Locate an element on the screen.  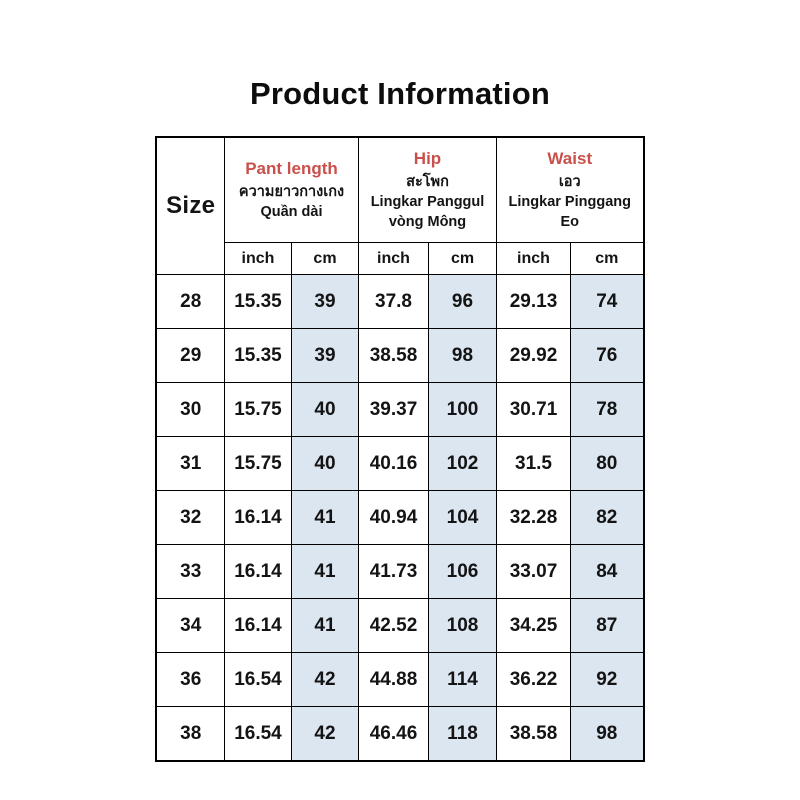
waist-cm-value: 87 is located at coordinates (607, 625).